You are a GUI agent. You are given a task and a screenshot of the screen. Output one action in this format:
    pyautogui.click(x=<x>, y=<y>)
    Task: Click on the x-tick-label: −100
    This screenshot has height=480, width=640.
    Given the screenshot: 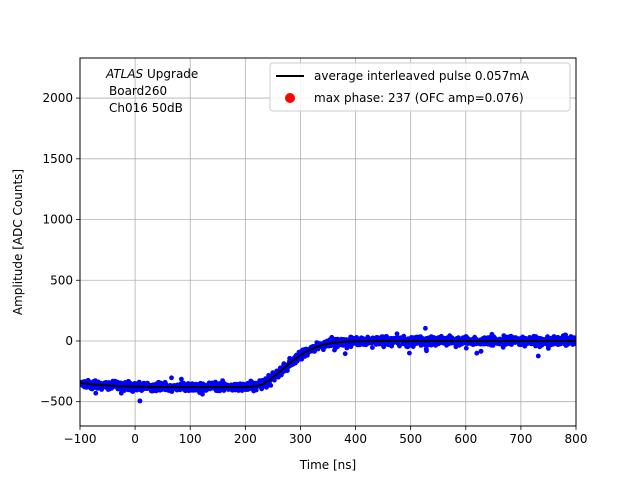 What is the action you would take?
    pyautogui.click(x=80, y=439)
    